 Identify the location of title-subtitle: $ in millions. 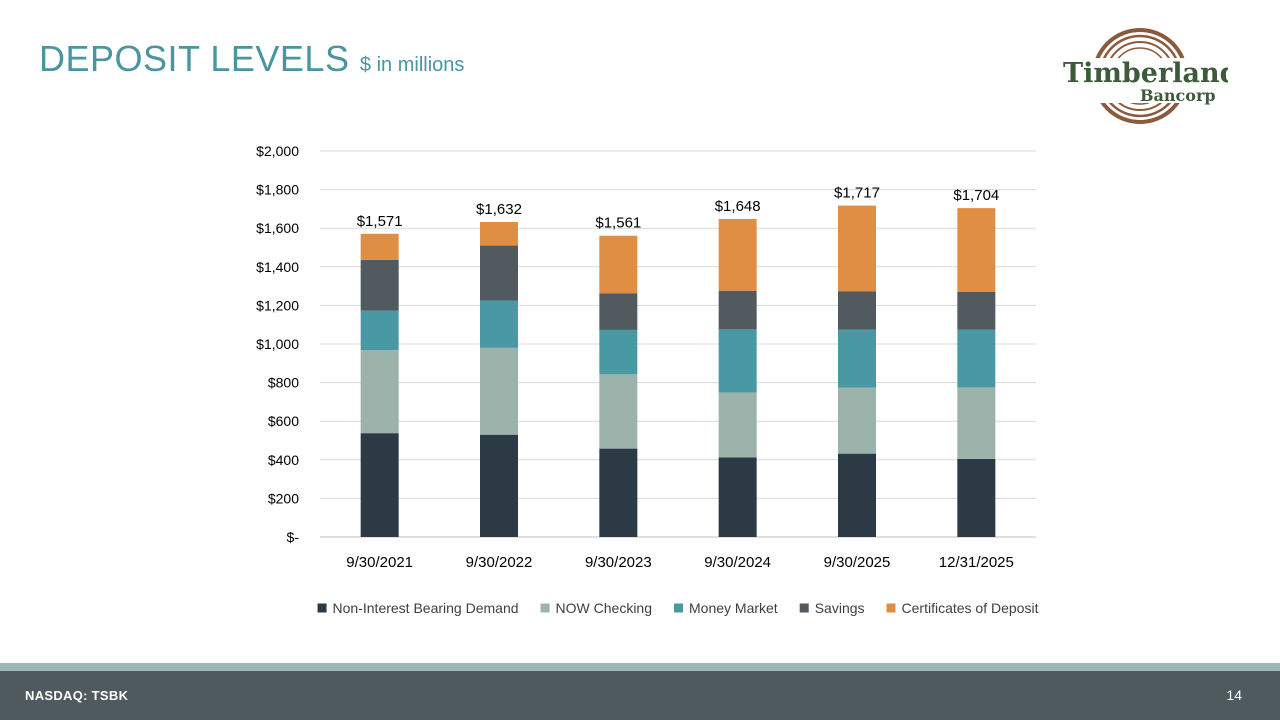
(412, 65).